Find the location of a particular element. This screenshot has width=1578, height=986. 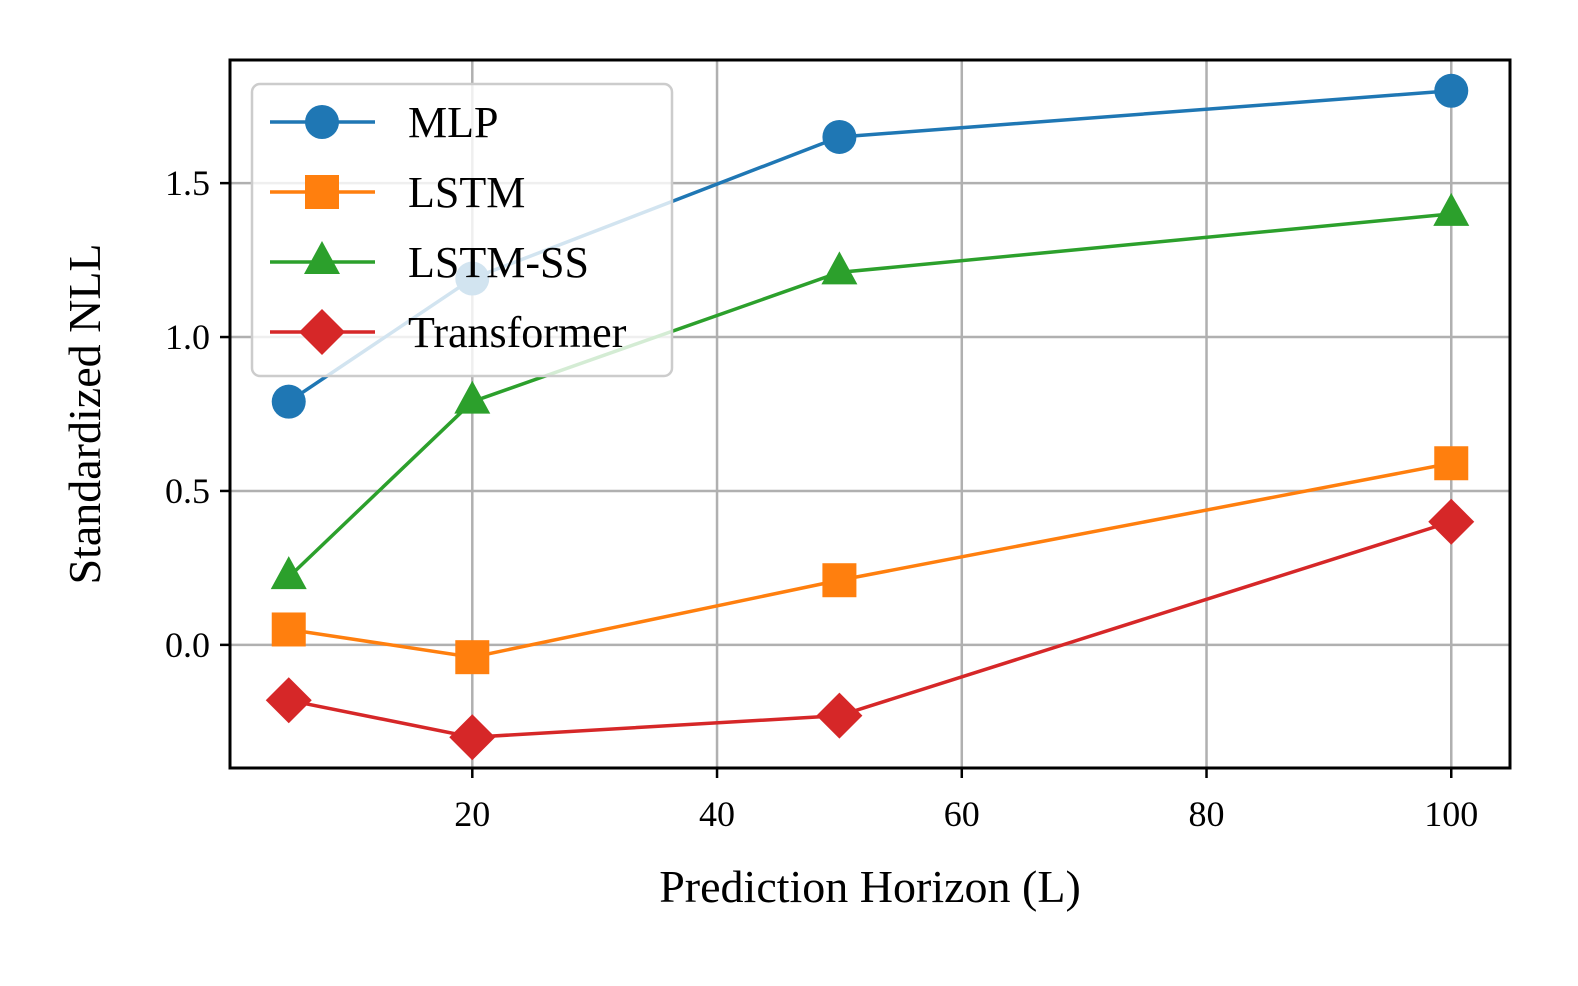

x-tick-label: 60 is located at coordinates (962, 814).